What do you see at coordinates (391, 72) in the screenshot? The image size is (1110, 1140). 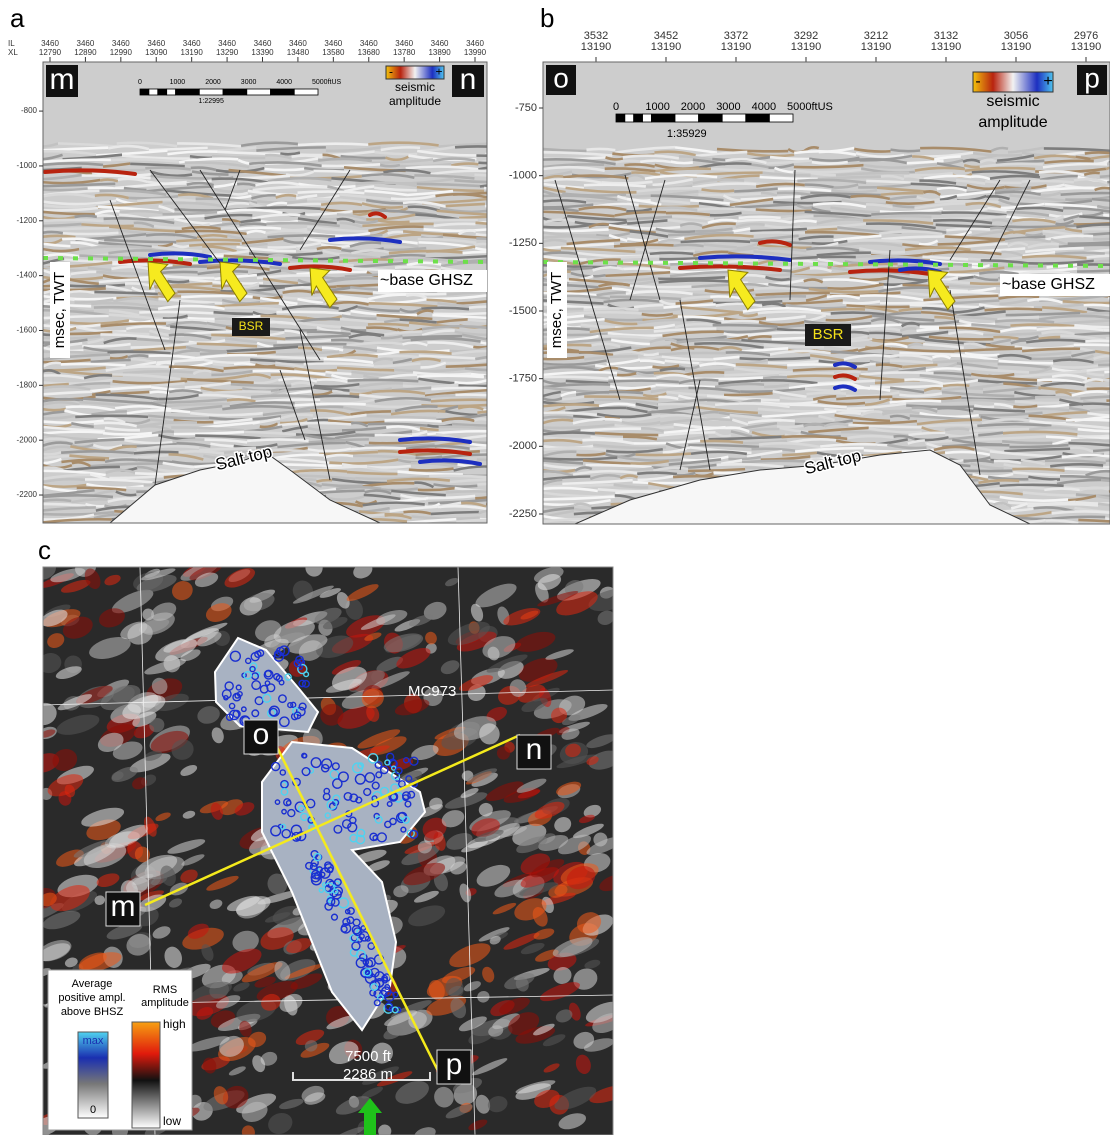 I see `legend-minus: -` at bounding box center [391, 72].